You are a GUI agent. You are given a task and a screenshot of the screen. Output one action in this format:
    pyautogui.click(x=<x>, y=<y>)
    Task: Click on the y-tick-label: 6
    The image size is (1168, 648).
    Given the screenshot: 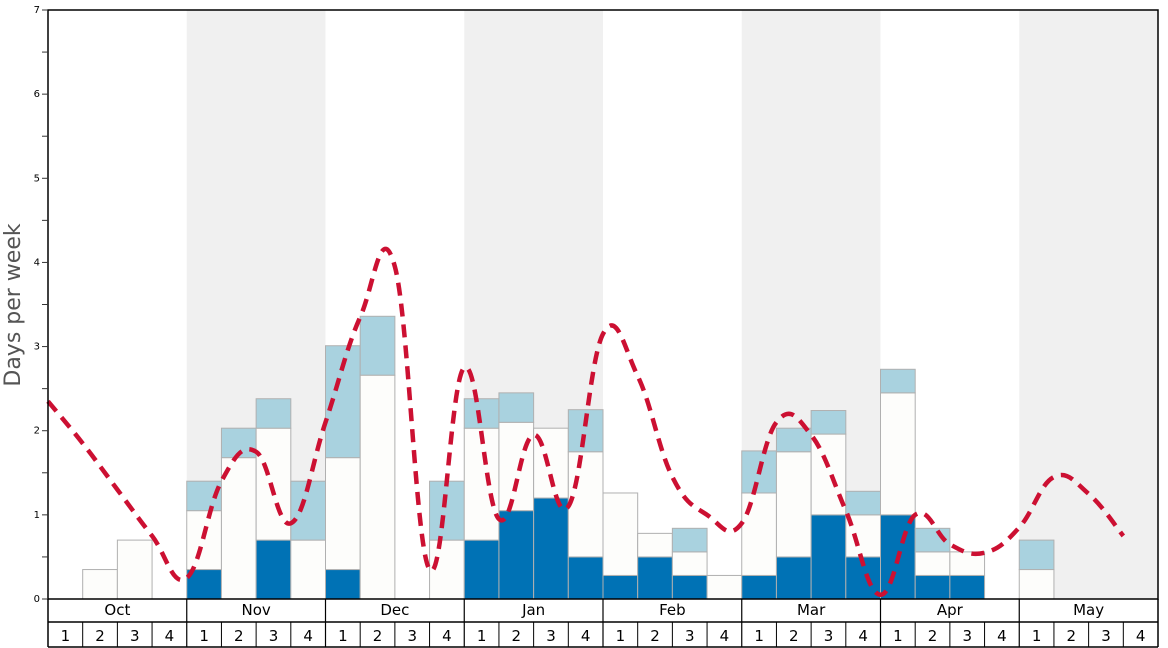 What is the action you would take?
    pyautogui.click(x=37, y=94)
    